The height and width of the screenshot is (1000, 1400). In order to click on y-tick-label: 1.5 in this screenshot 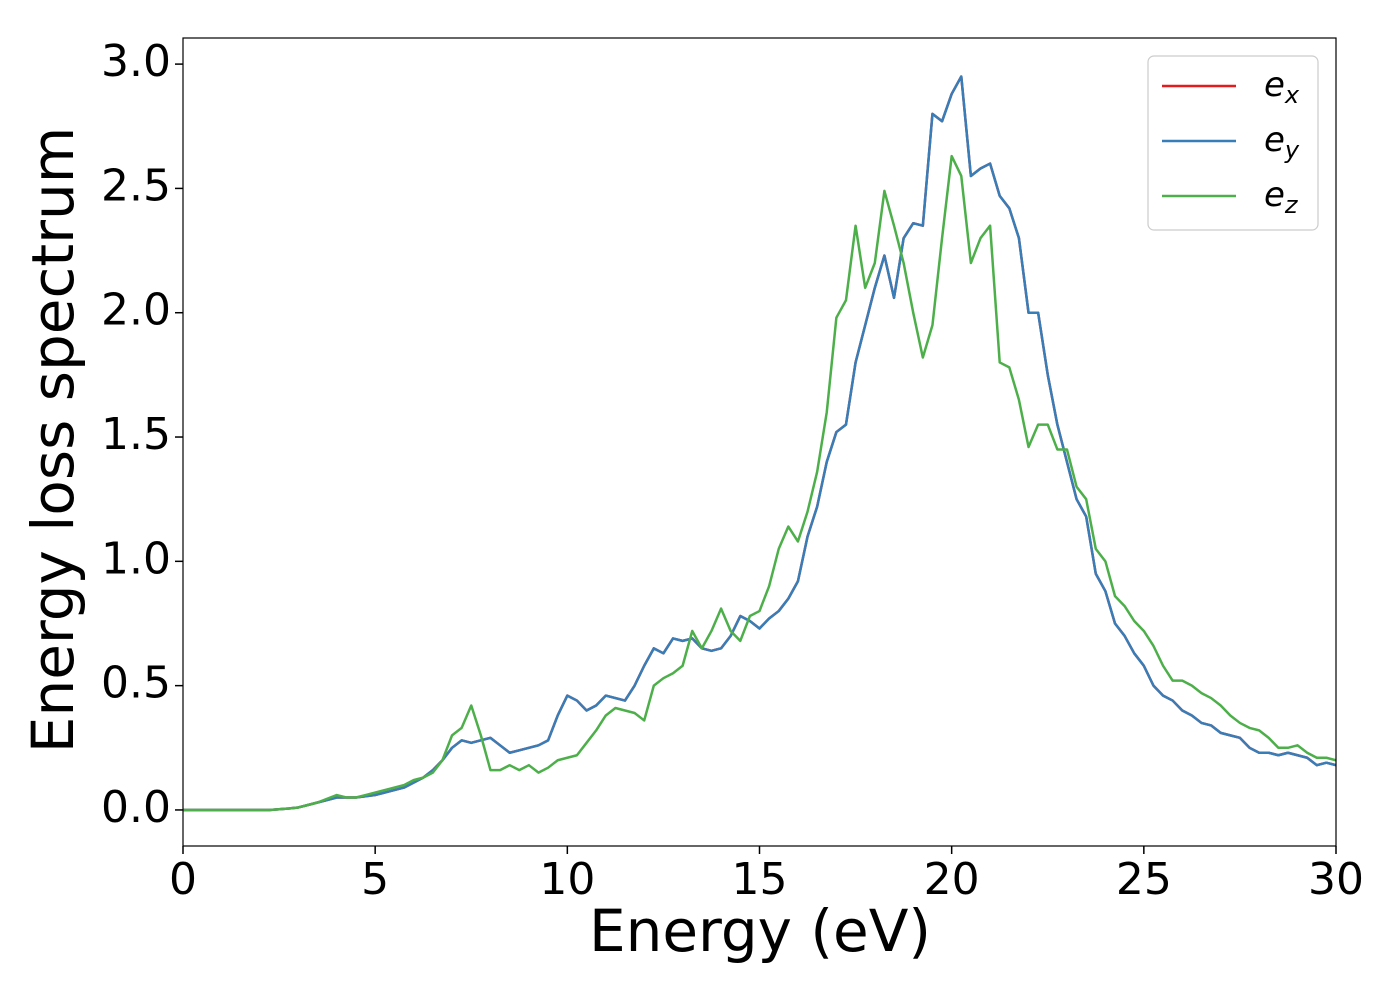, I will do `click(136, 434)`.